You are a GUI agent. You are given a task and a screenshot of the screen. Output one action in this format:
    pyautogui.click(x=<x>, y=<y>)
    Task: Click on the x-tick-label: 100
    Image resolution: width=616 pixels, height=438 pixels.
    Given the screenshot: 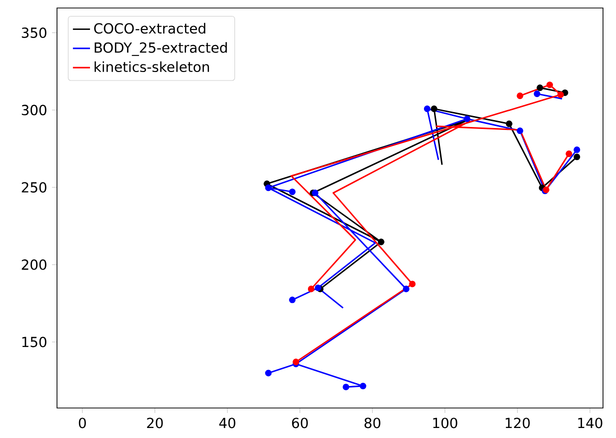 What is the action you would take?
    pyautogui.click(x=445, y=423)
    